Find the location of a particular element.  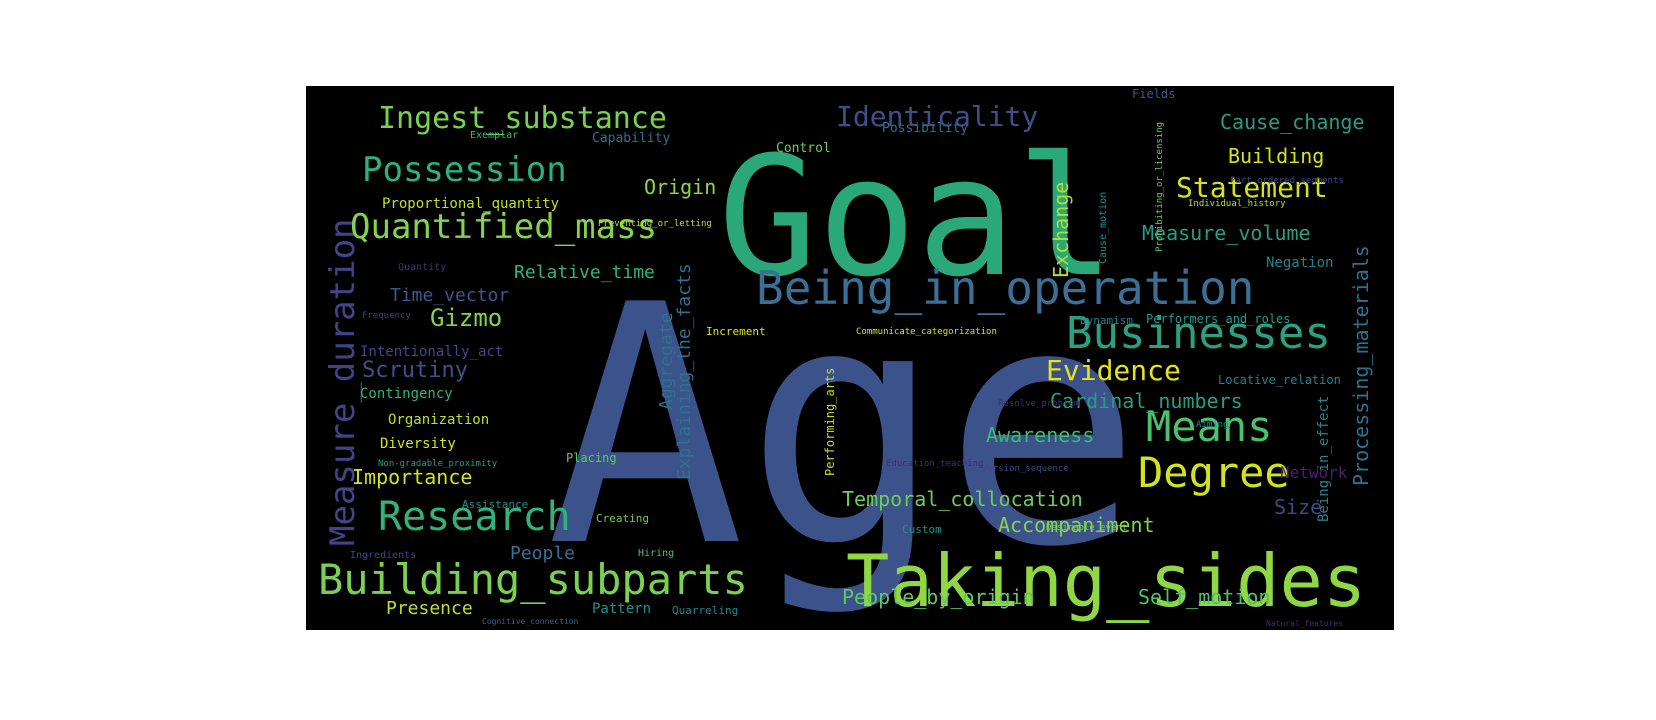

word-preventing-or-letting: Preventing_or_letting is located at coordinates (655, 224).